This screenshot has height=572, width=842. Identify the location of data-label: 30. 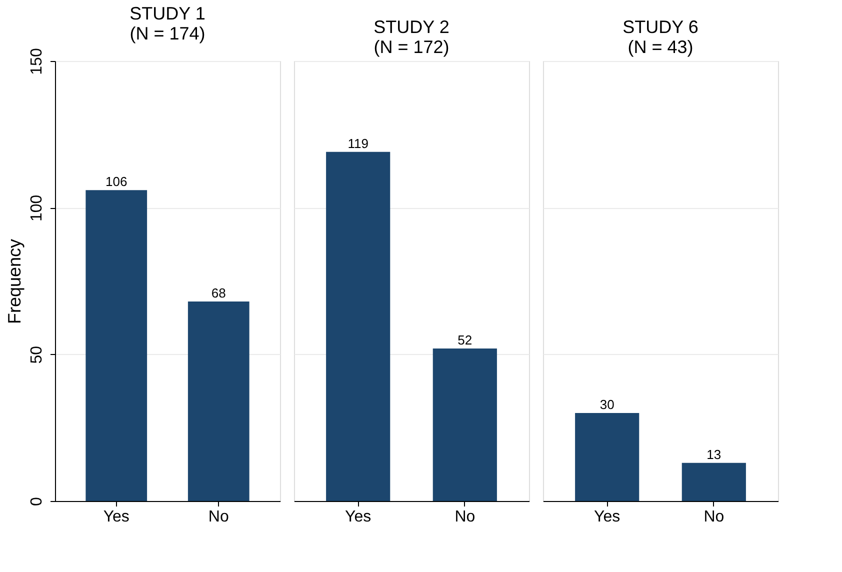
(607, 404).